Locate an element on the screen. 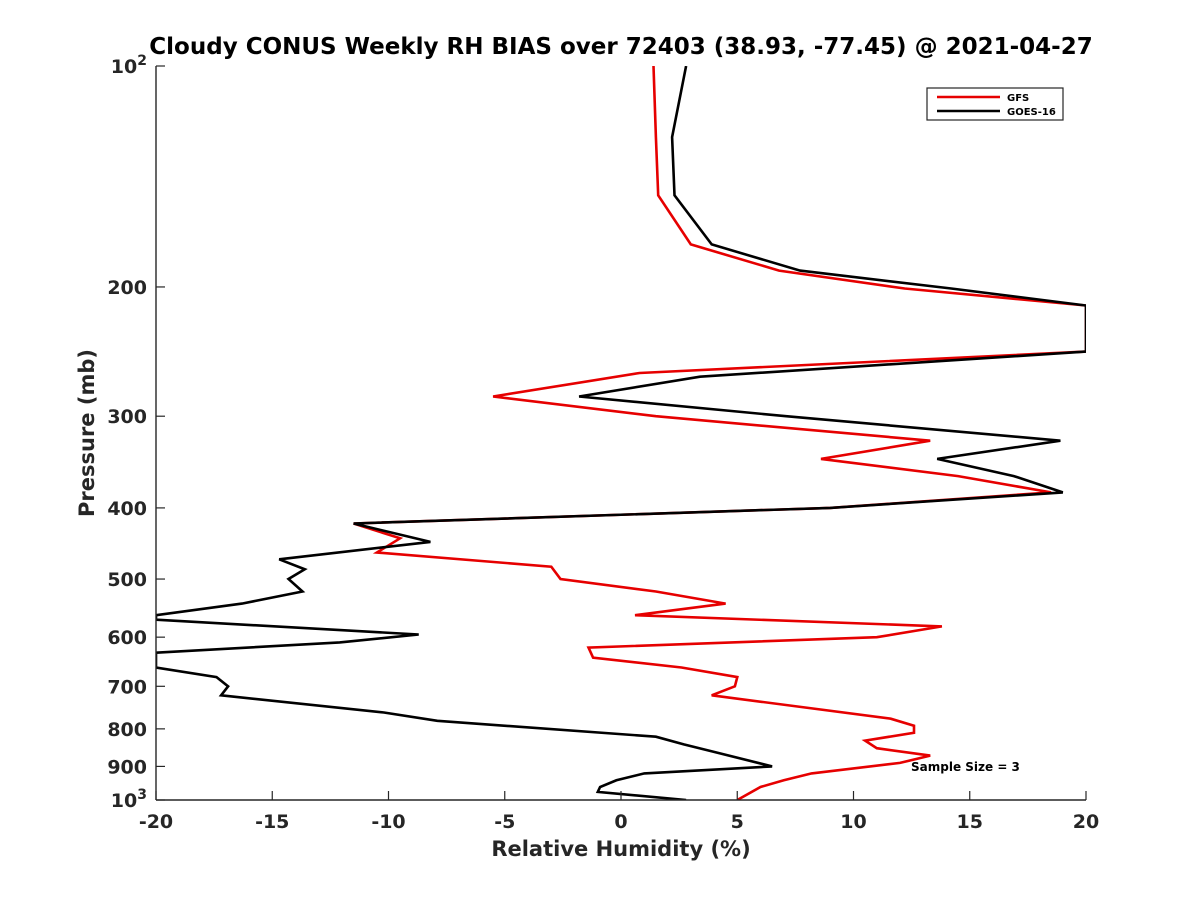 Image resolution: width=1200 pixels, height=900 pixels. y-axis-label: Pressure (mb) is located at coordinates (87, 433).